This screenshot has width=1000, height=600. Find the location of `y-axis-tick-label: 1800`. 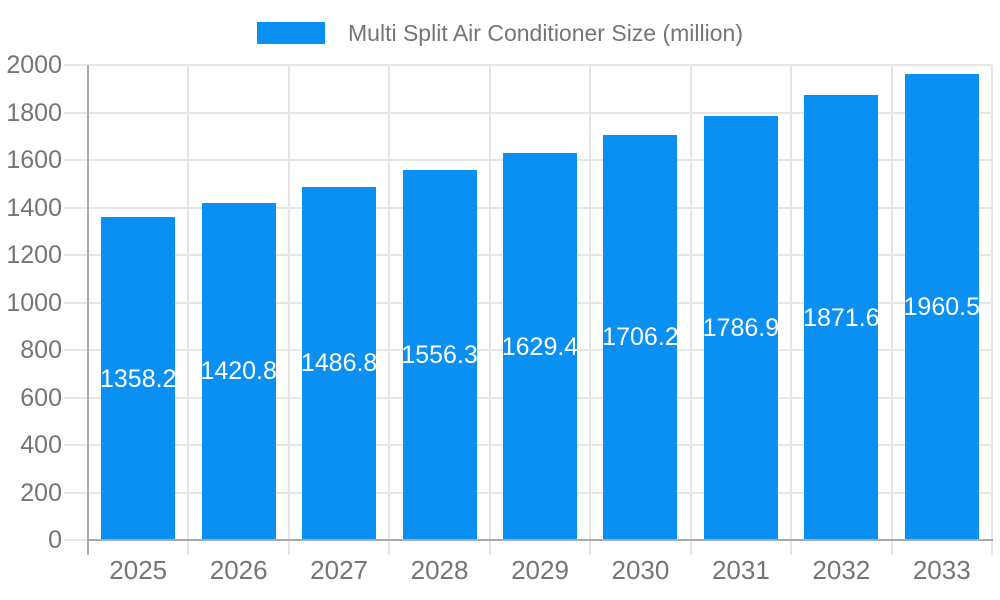

y-axis-tick-label: 1800 is located at coordinates (34, 112).